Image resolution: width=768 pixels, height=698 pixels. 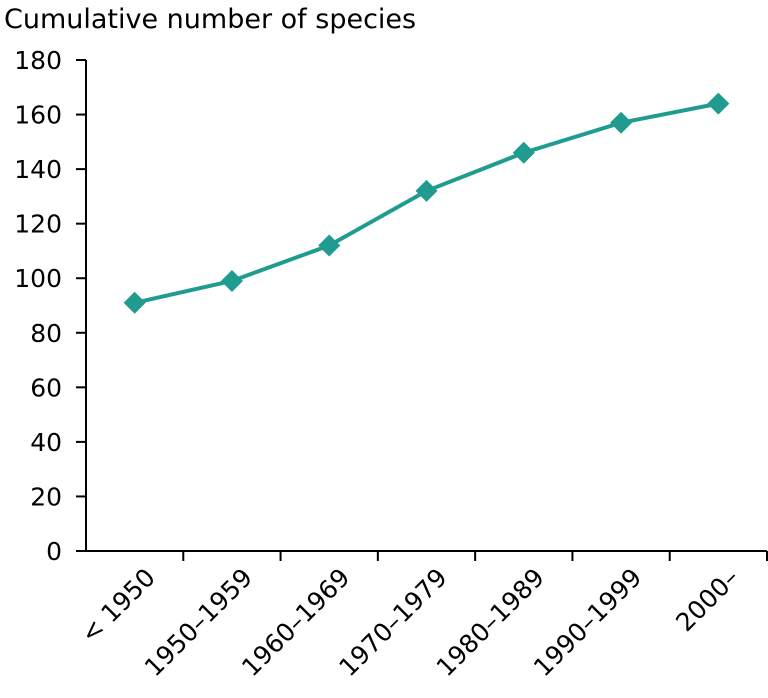 What do you see at coordinates (38, 169) in the screenshot?
I see `y-tick-label: 140` at bounding box center [38, 169].